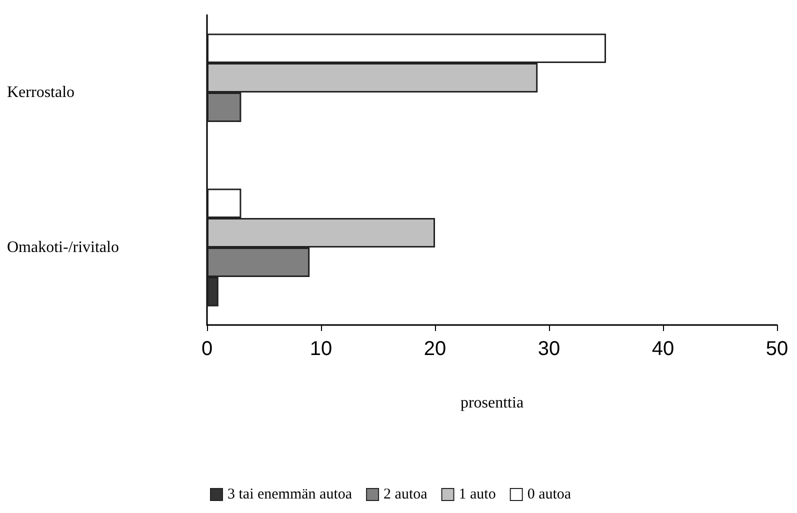 The height and width of the screenshot is (513, 797). I want to click on x-tick-label: 0, so click(207, 349).